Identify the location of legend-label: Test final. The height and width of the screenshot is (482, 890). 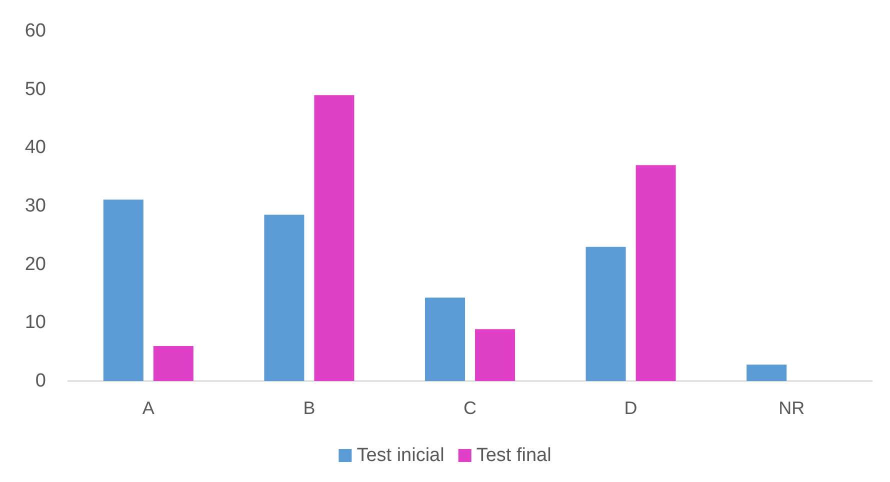
(514, 455).